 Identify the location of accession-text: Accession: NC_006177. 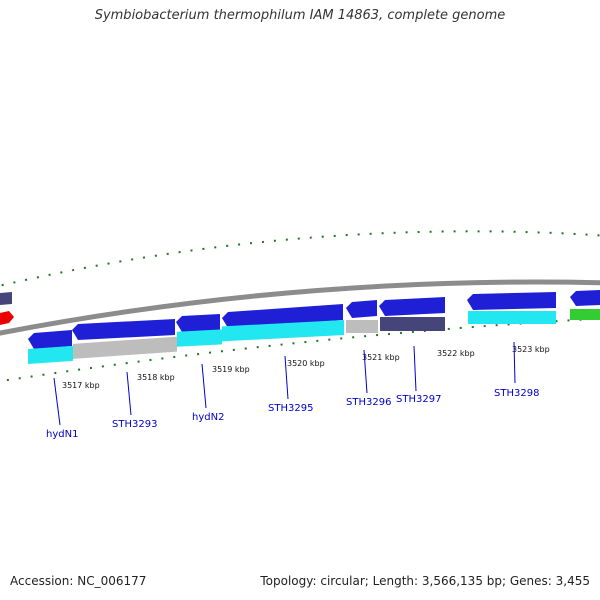
(78, 581).